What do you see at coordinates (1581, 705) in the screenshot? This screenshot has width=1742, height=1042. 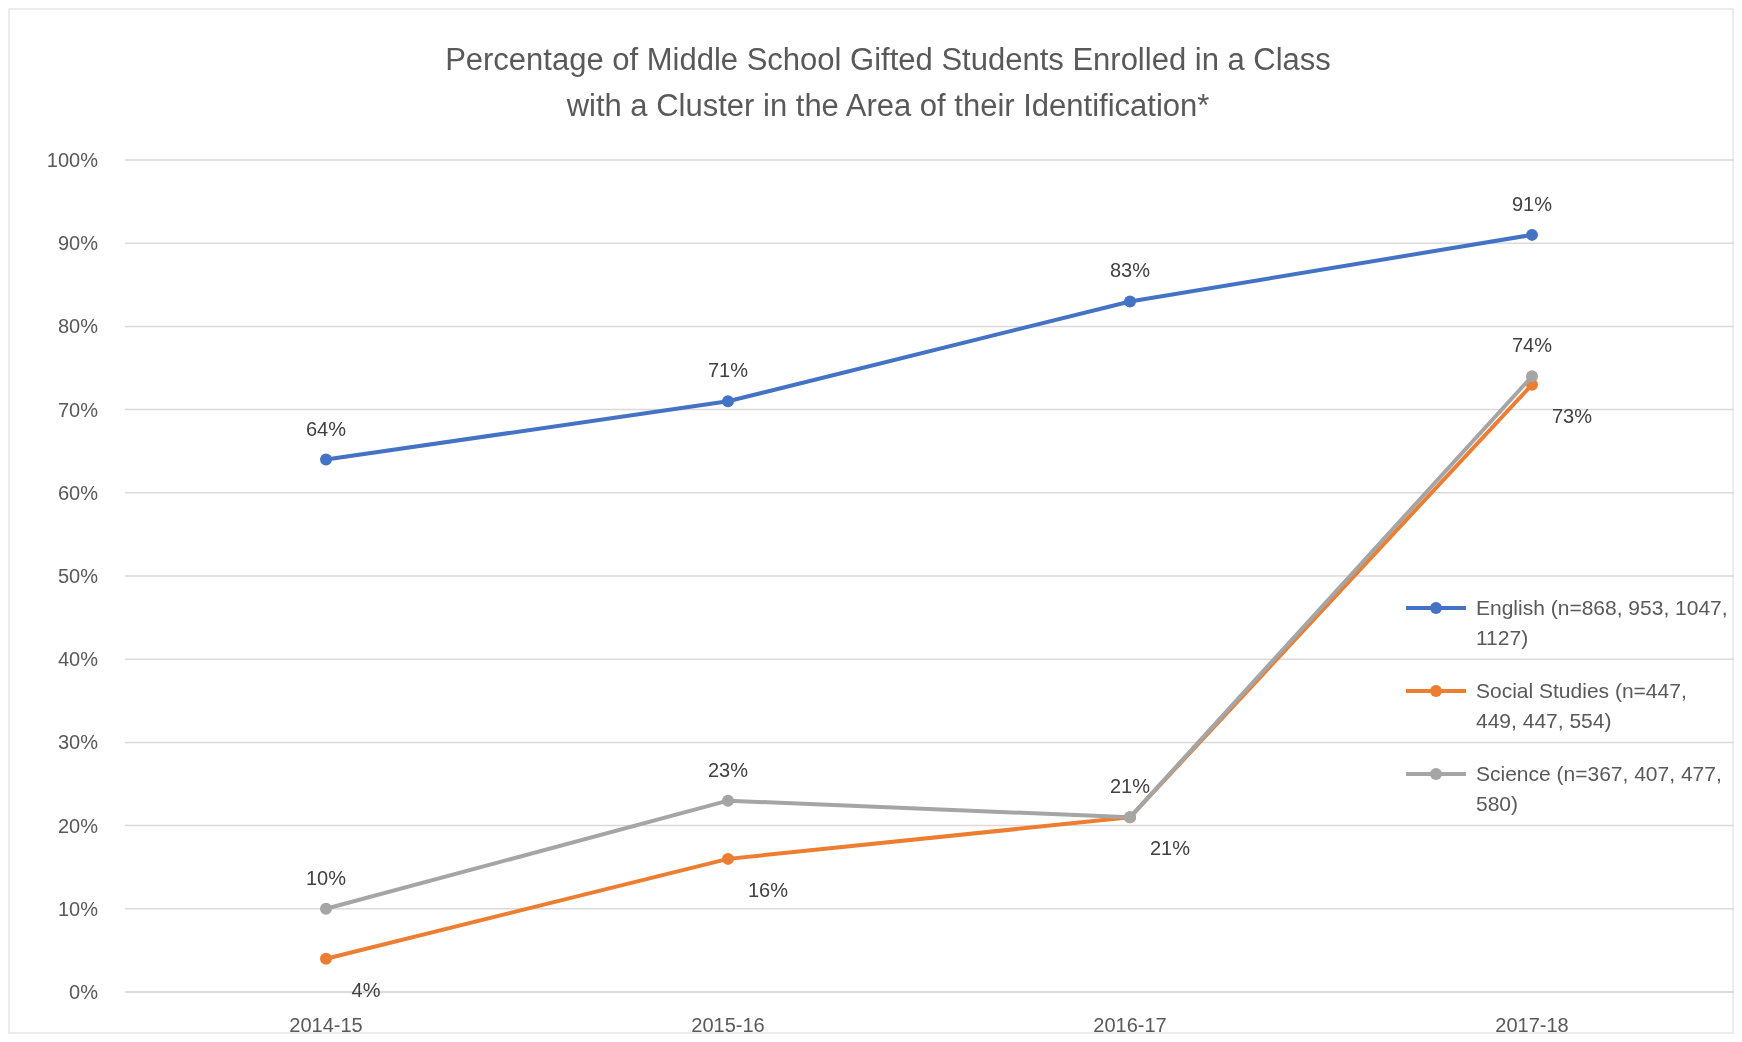 I see `legend-label: Social Studies (n=447, 449, 447, 554)` at bounding box center [1581, 705].